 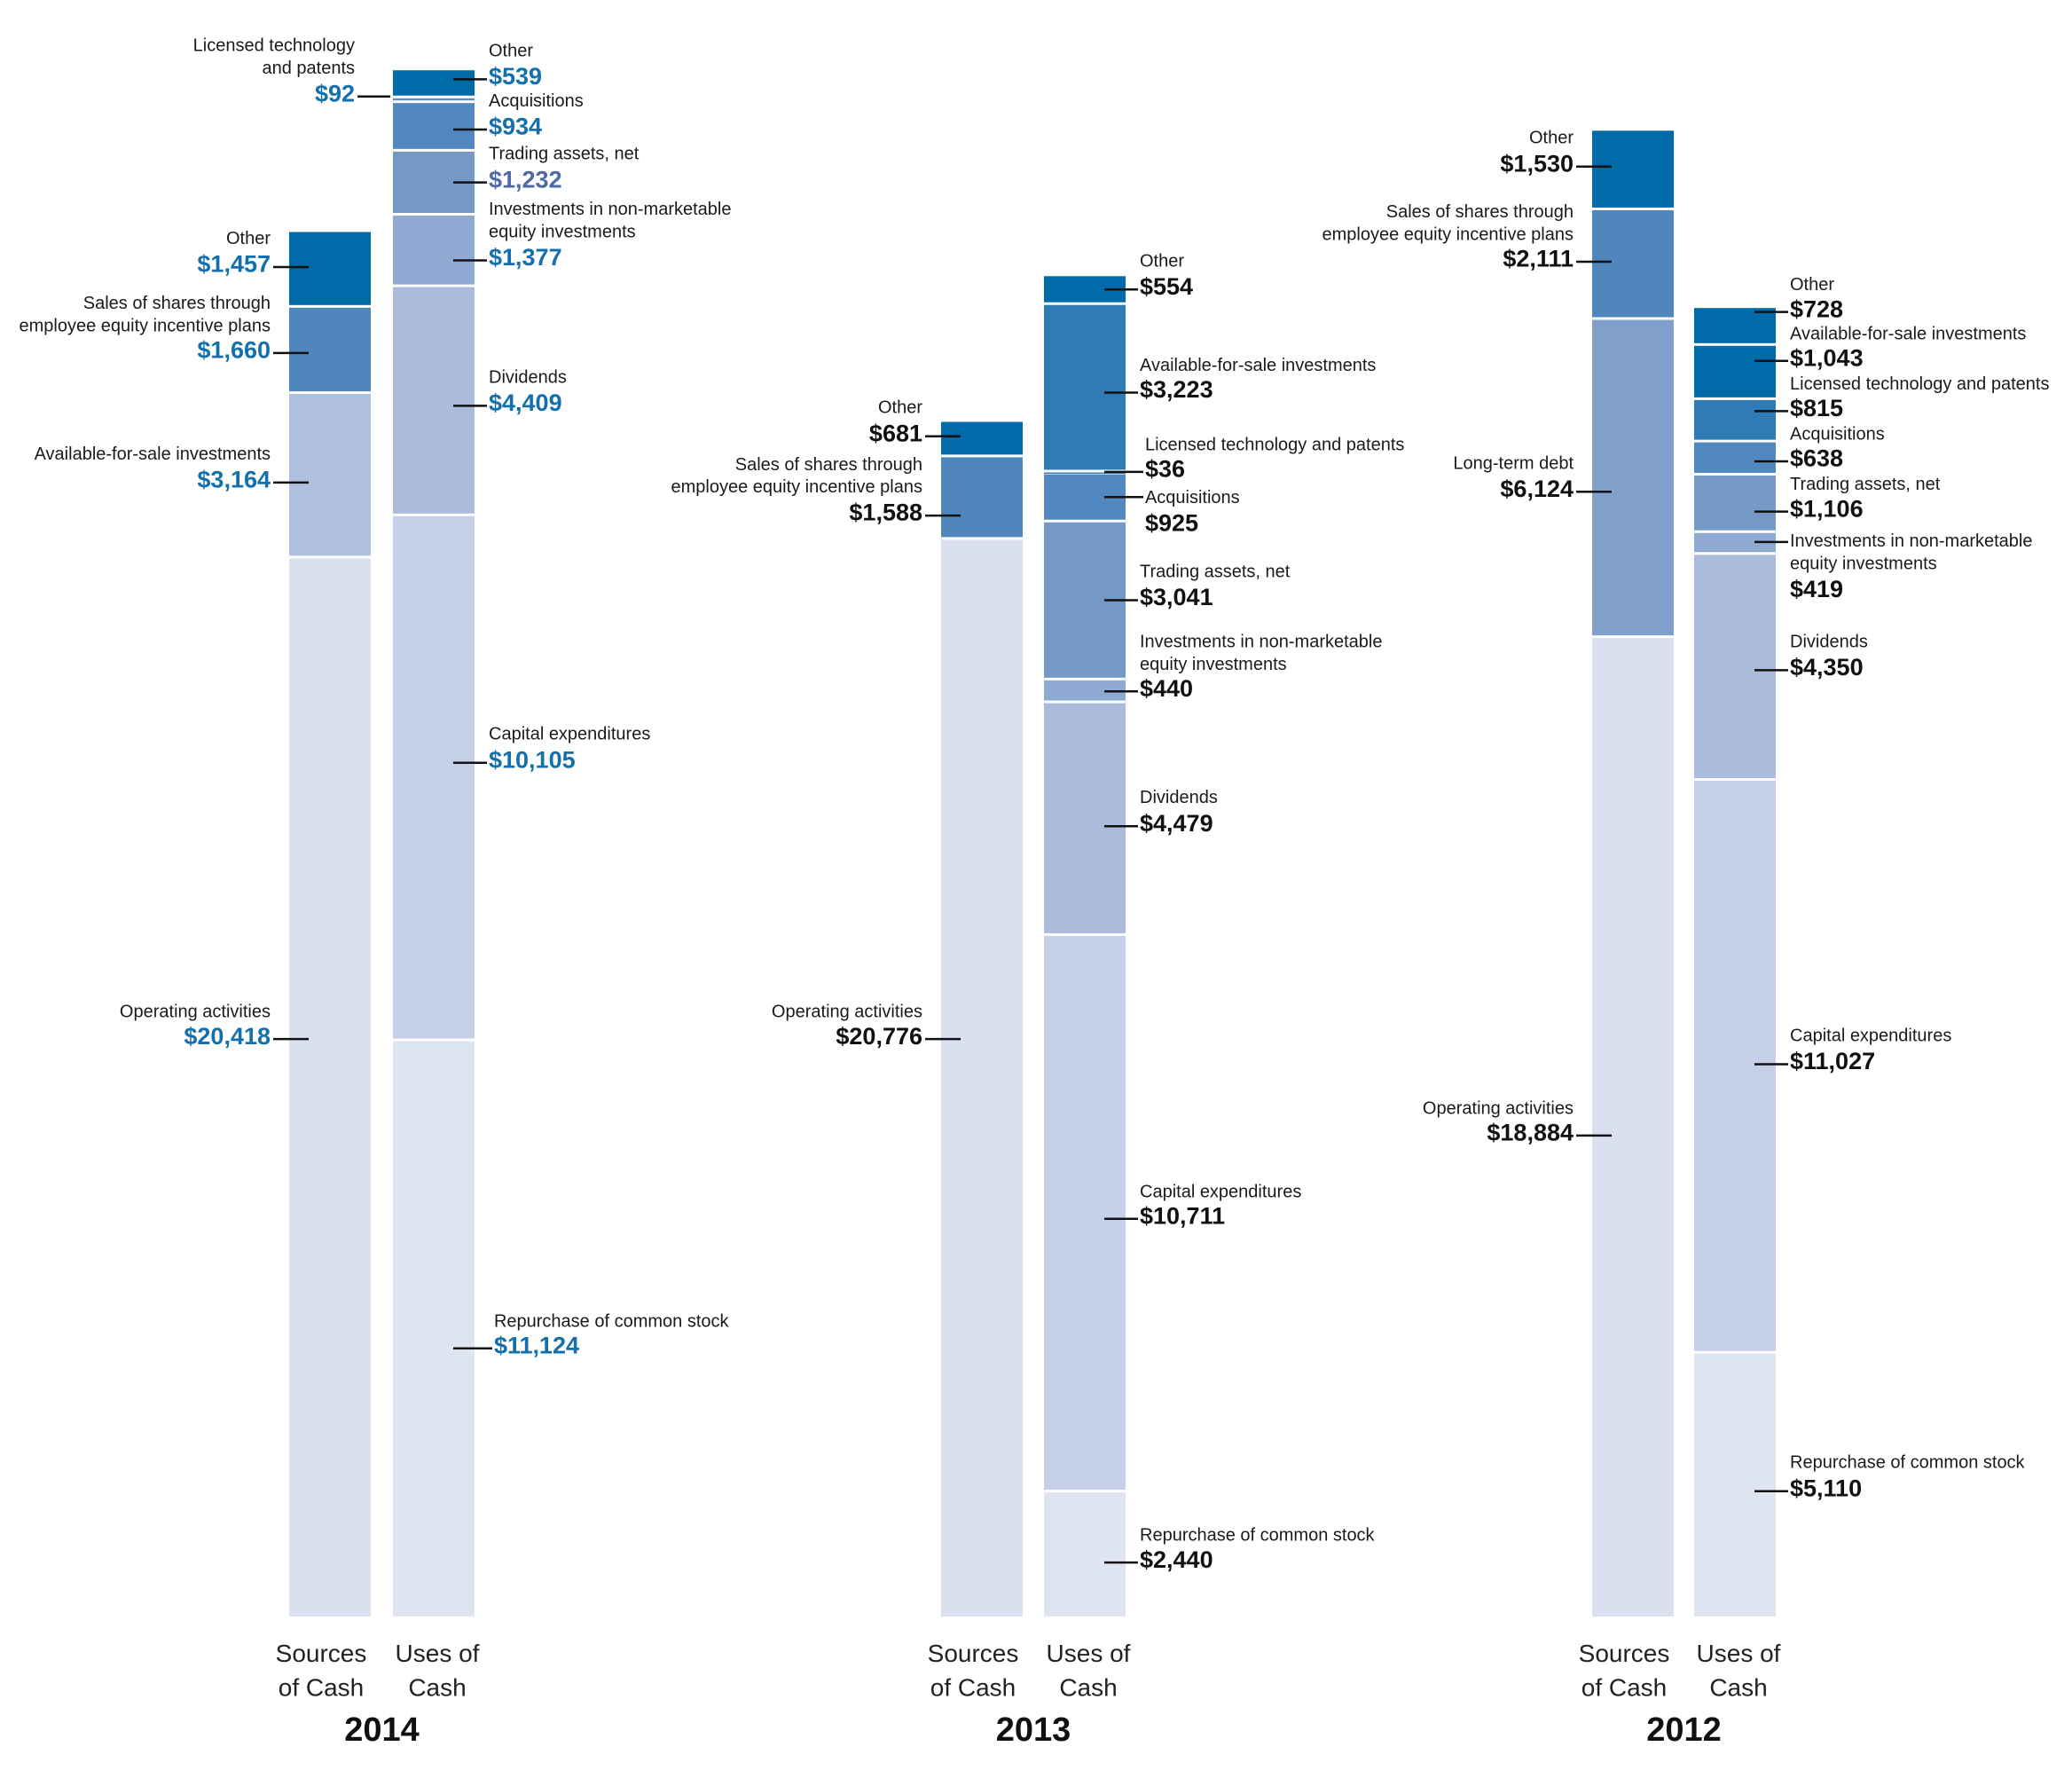 I want to click on segment-value-label: $1,232, so click(x=525, y=179).